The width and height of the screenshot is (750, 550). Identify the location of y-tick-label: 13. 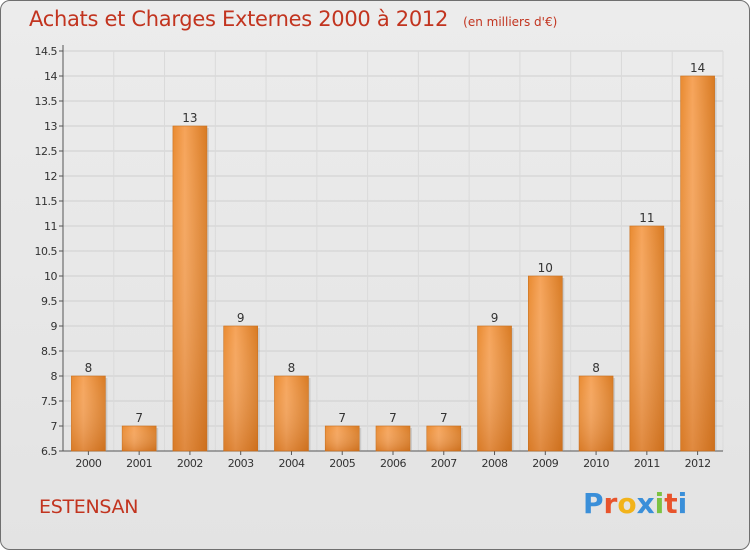
(50, 126).